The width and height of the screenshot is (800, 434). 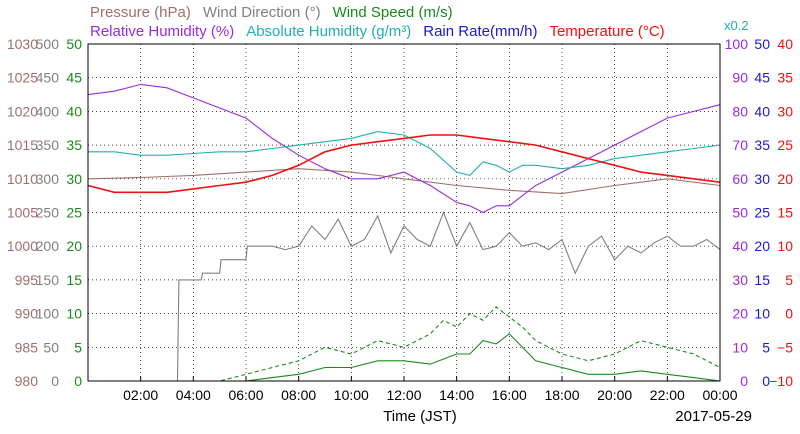 I want to click on x-tick-label: 02:00, so click(x=140, y=395).